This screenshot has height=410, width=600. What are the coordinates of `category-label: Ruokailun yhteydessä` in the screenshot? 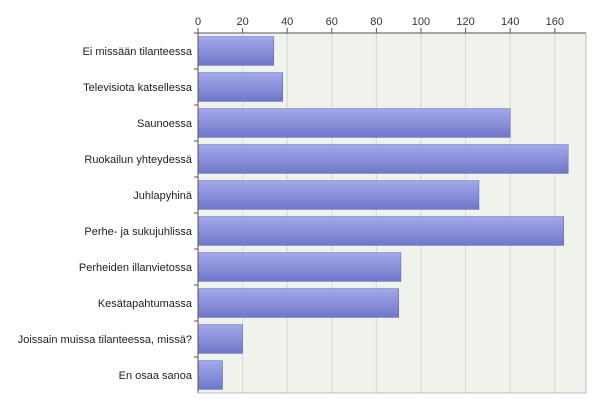 It's located at (138, 160).